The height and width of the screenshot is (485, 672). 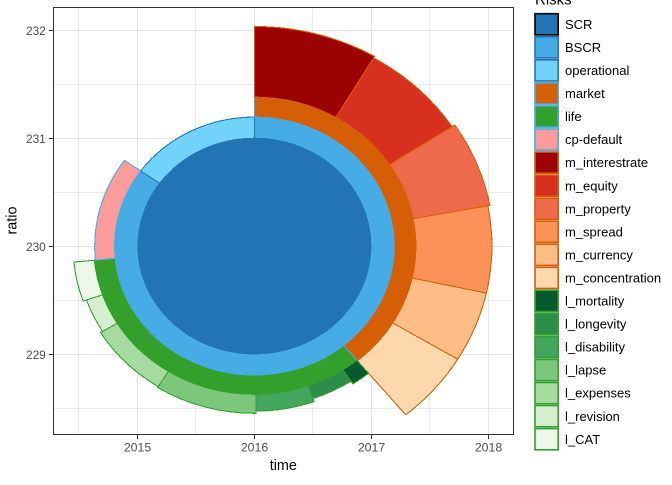 What do you see at coordinates (595, 347) in the screenshot?
I see `svg-text: l_disability` at bounding box center [595, 347].